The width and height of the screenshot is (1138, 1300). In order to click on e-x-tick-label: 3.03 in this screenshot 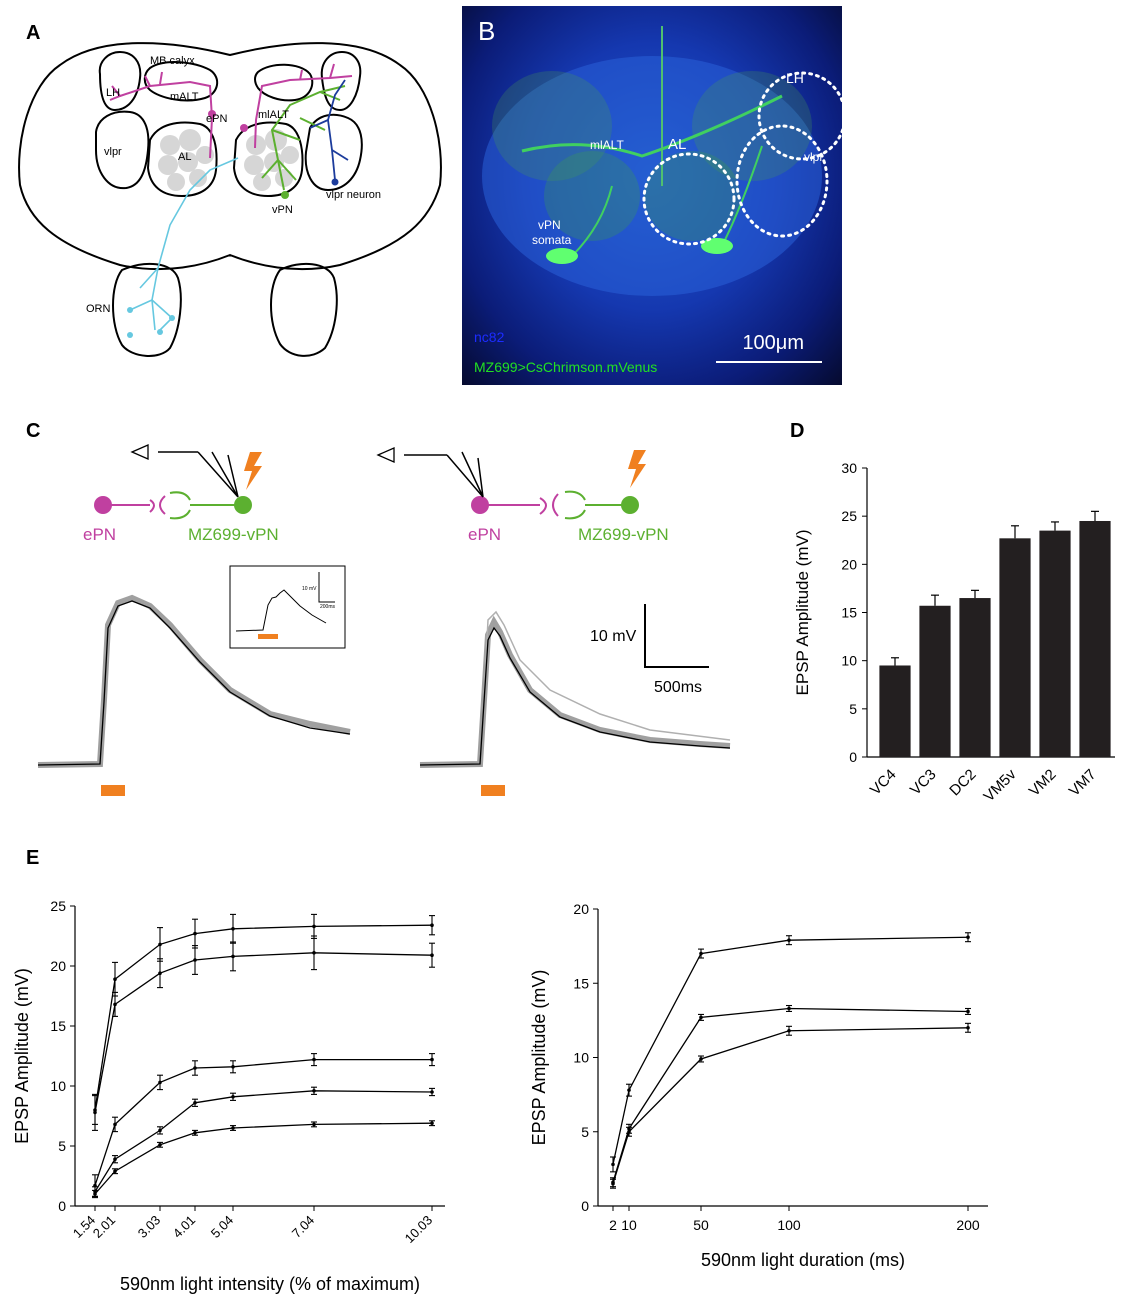, I will do `click(149, 1226)`.